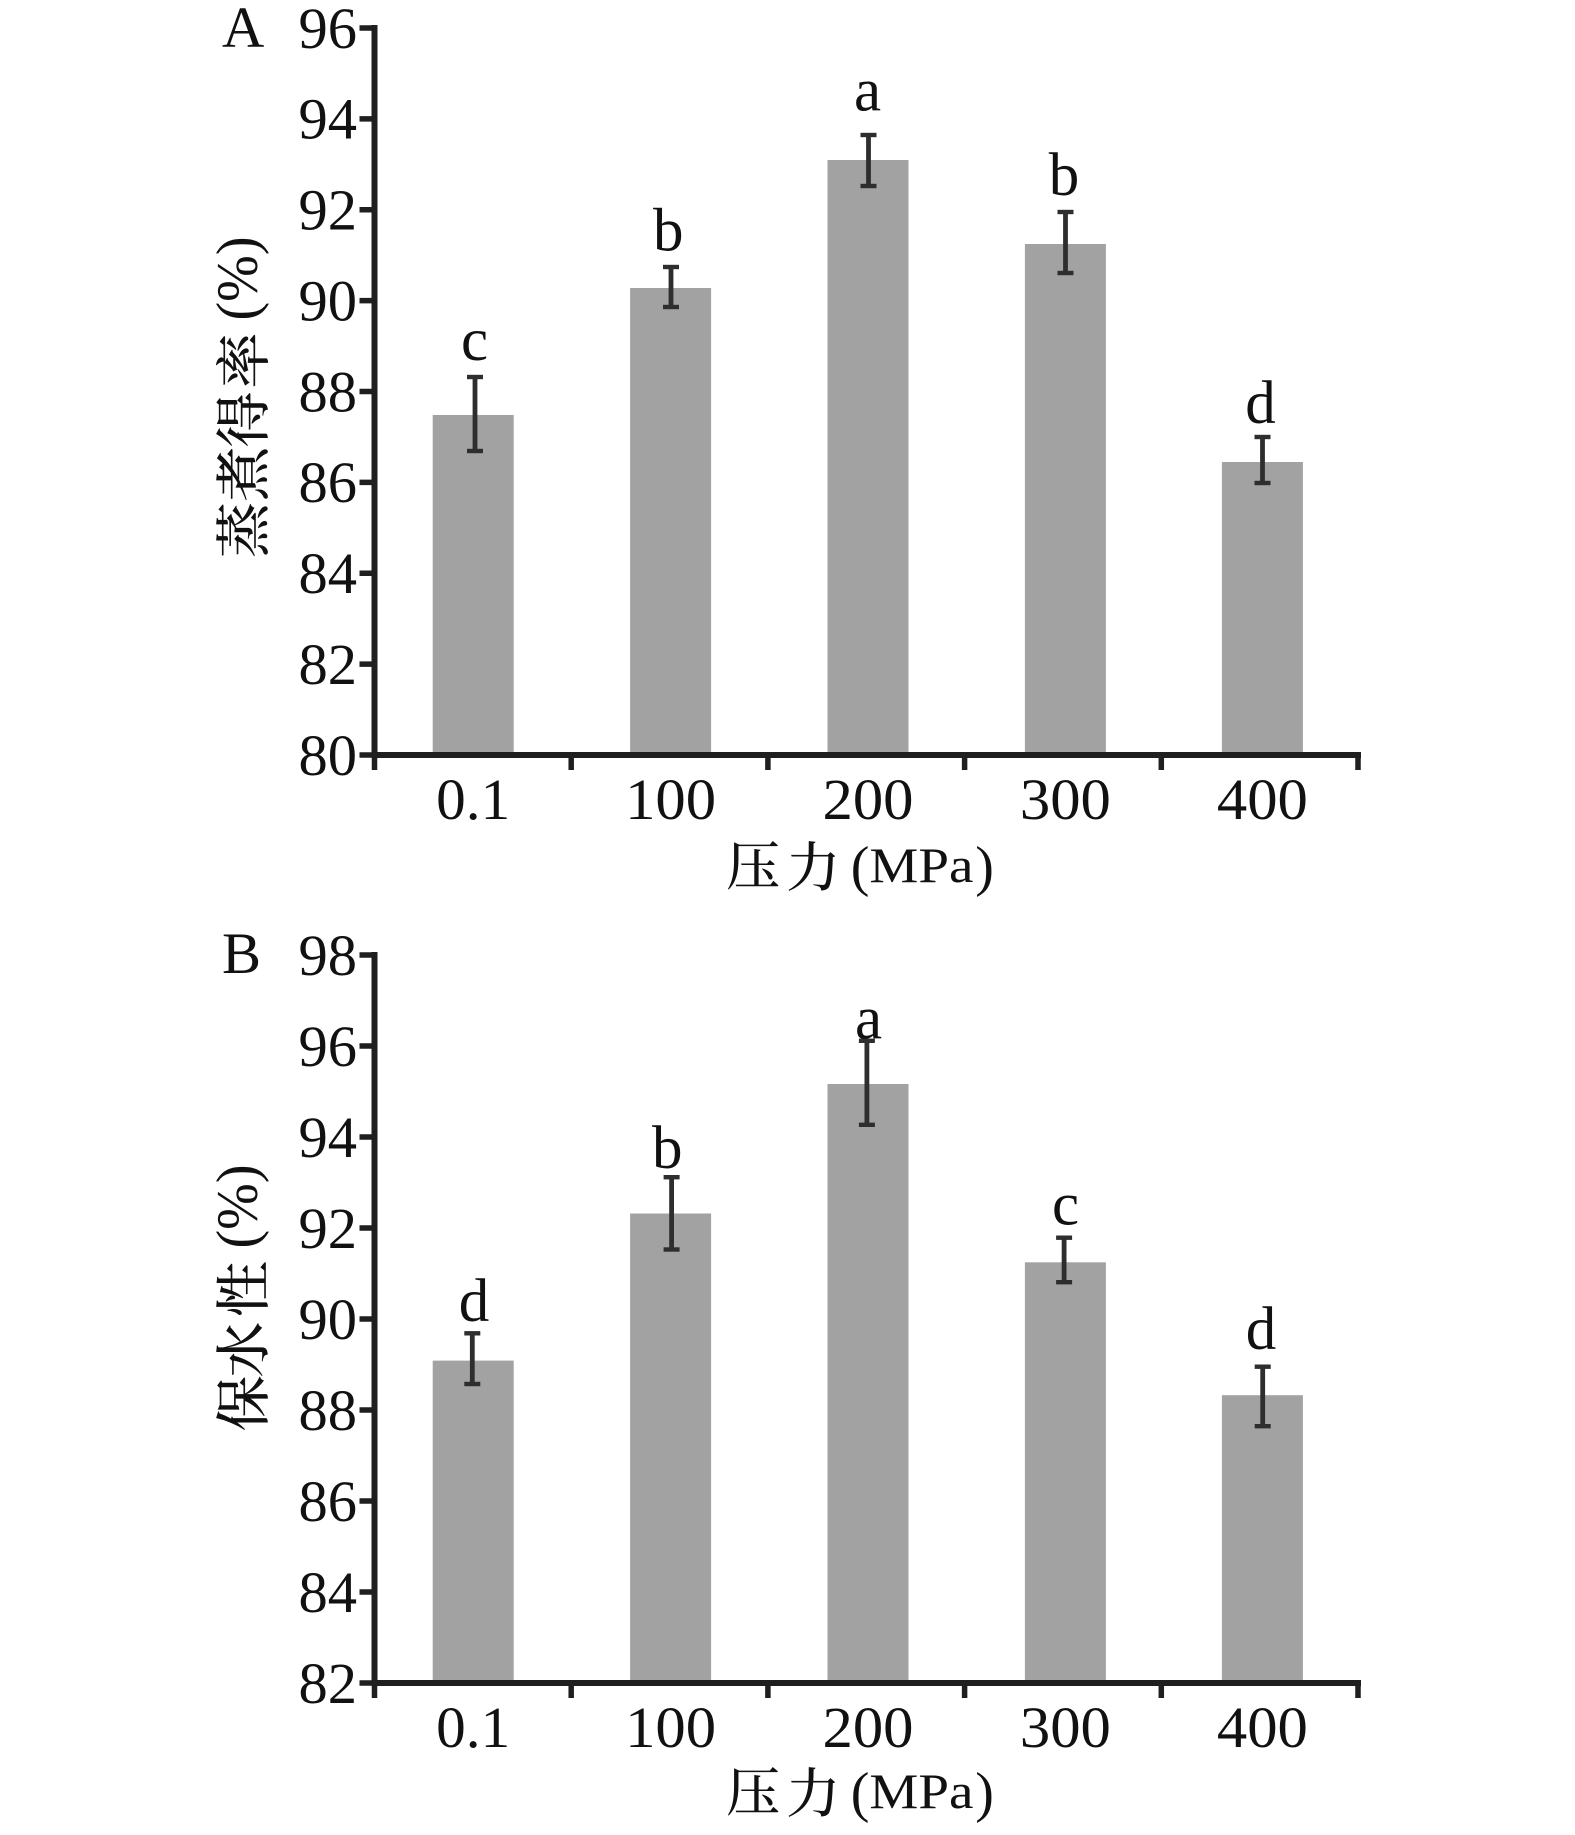  What do you see at coordinates (328, 755) in the screenshot?
I see `svg-text: 80` at bounding box center [328, 755].